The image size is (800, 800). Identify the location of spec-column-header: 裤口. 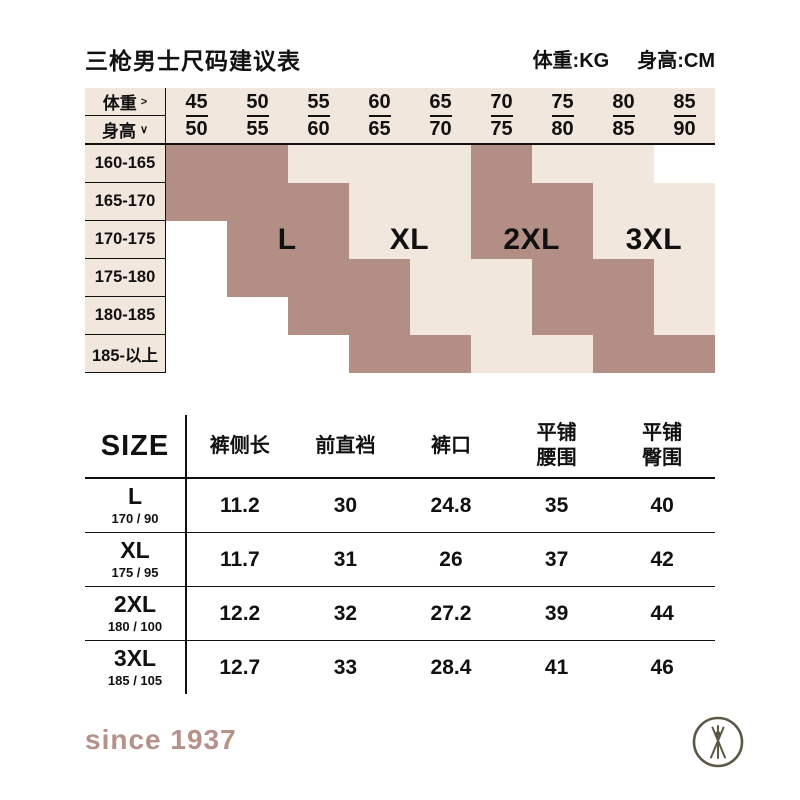
(451, 446).